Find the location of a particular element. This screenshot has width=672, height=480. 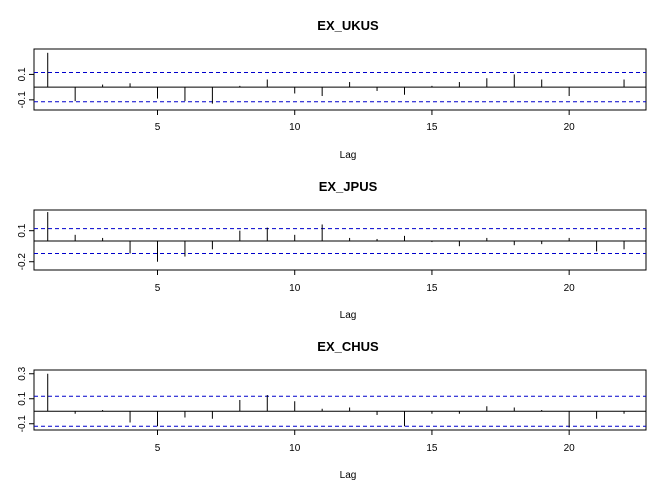

chart-title: EX_CHUS is located at coordinates (348, 346).